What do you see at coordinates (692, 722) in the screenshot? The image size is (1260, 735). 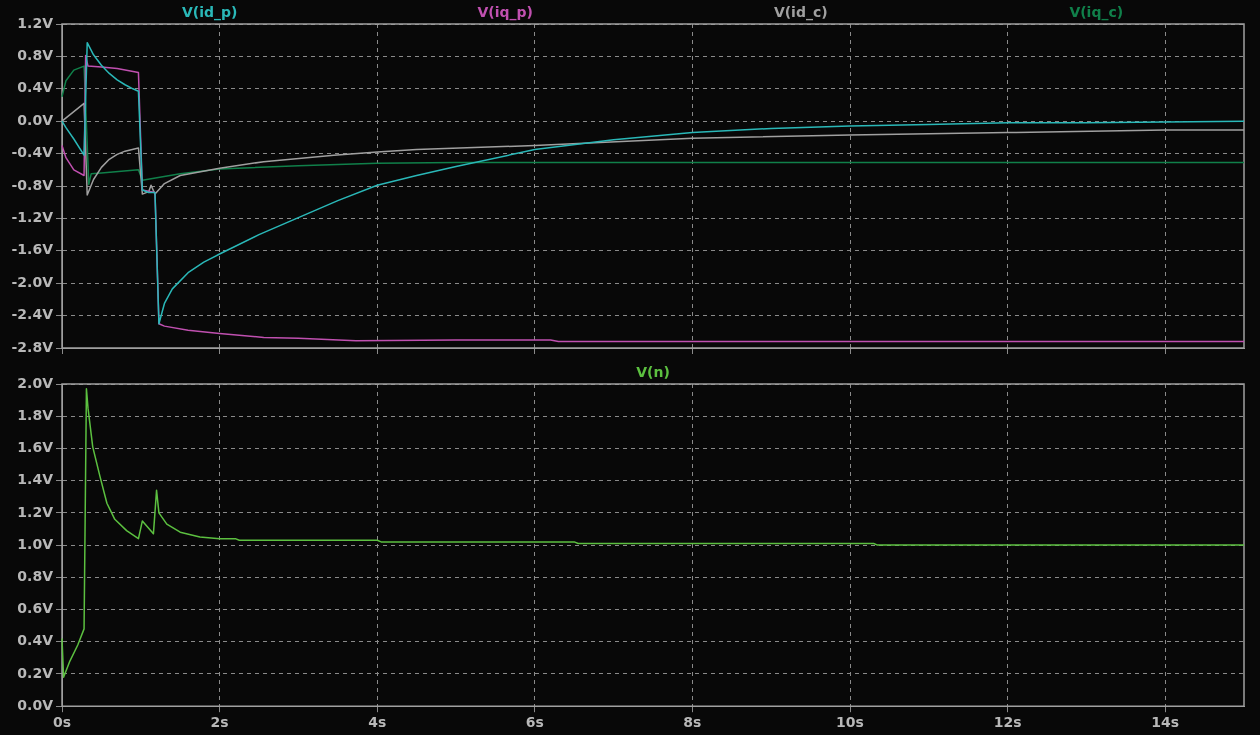 I see `x-tick-label: 8s` at bounding box center [692, 722].